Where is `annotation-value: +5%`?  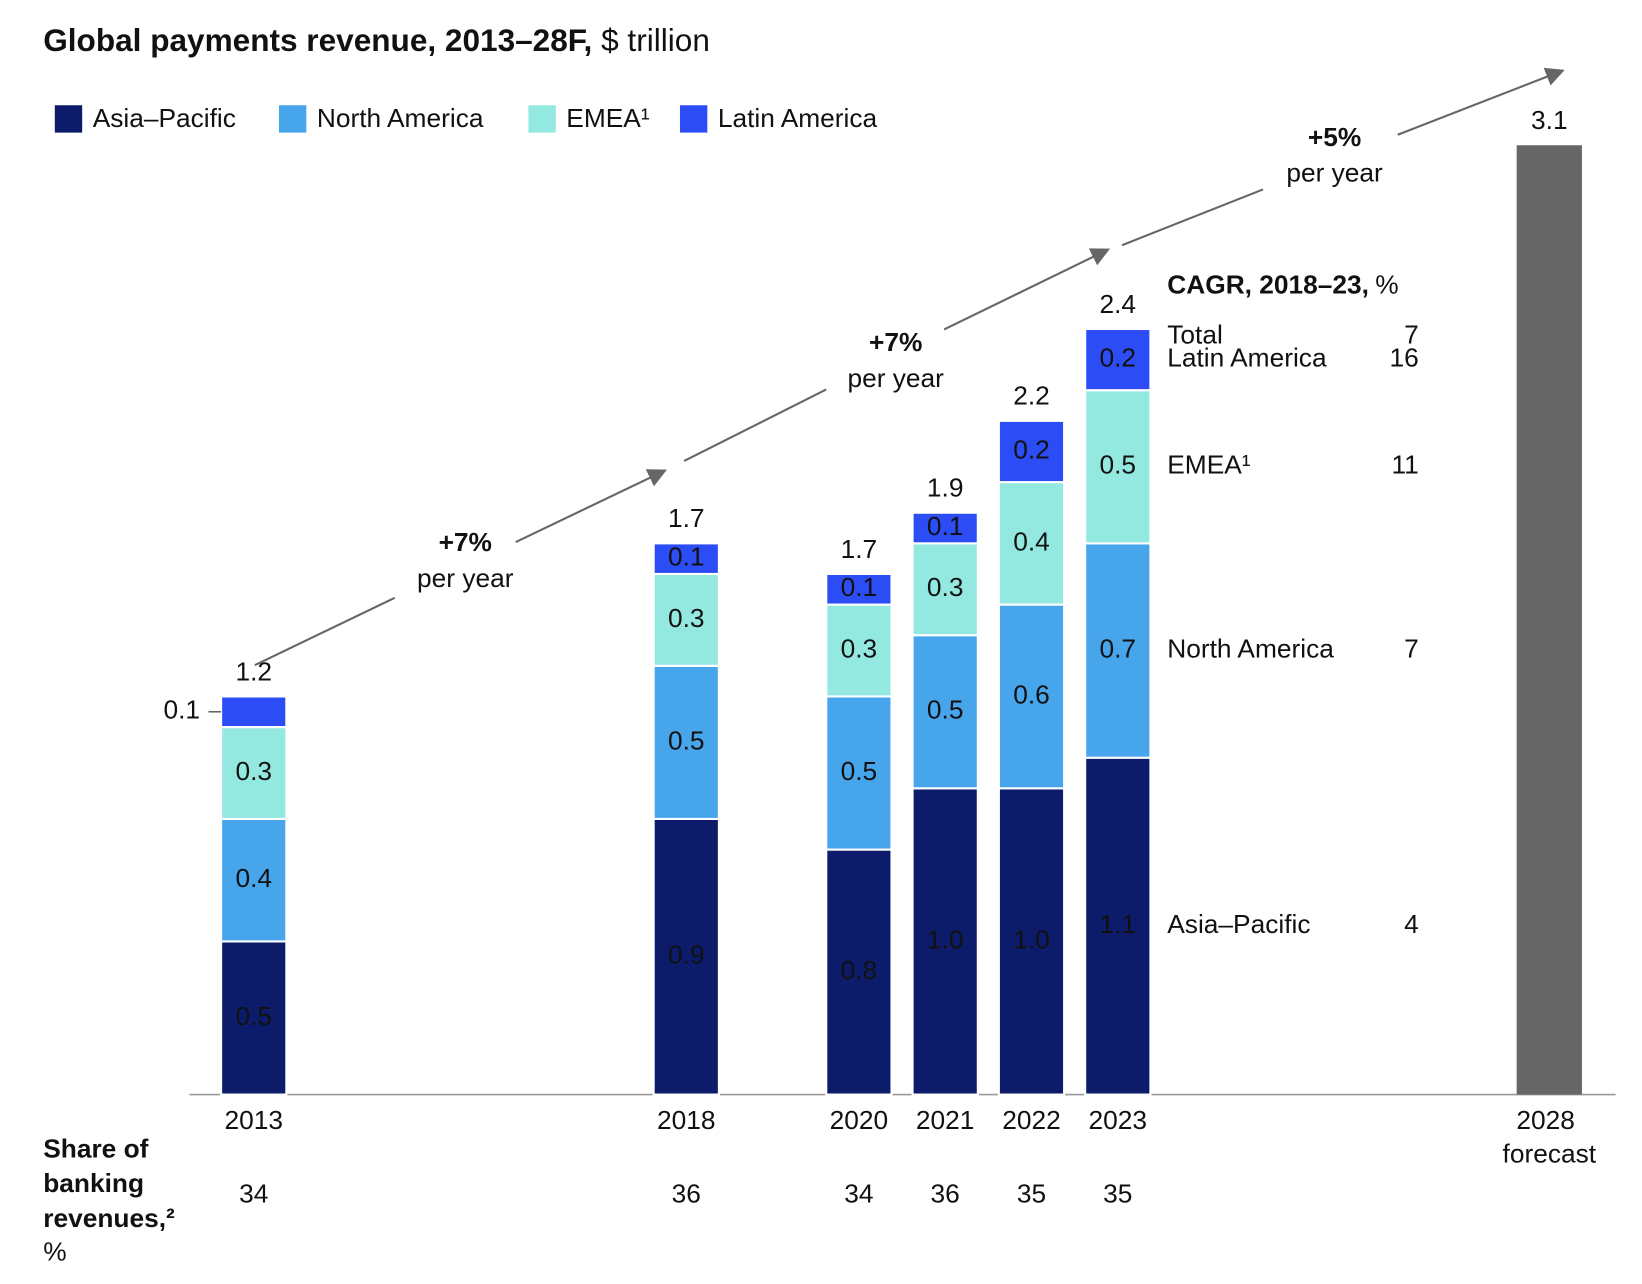 annotation-value: +5% is located at coordinates (1334, 137).